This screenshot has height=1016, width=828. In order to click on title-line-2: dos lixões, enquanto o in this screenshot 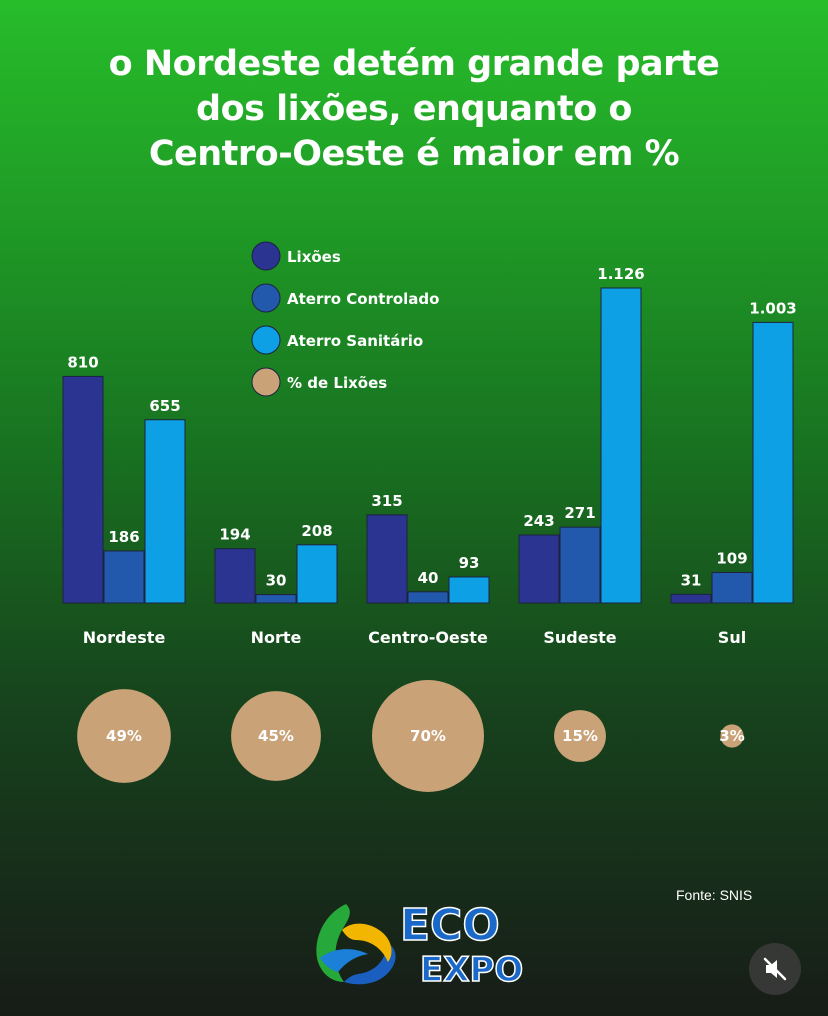, I will do `click(414, 109)`.